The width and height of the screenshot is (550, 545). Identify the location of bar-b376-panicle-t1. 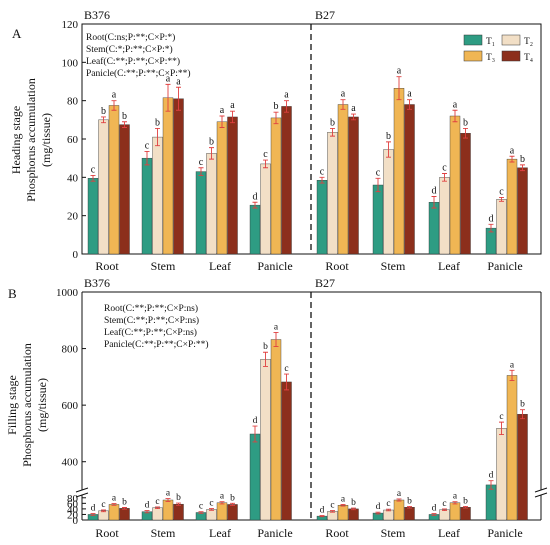
(255, 229).